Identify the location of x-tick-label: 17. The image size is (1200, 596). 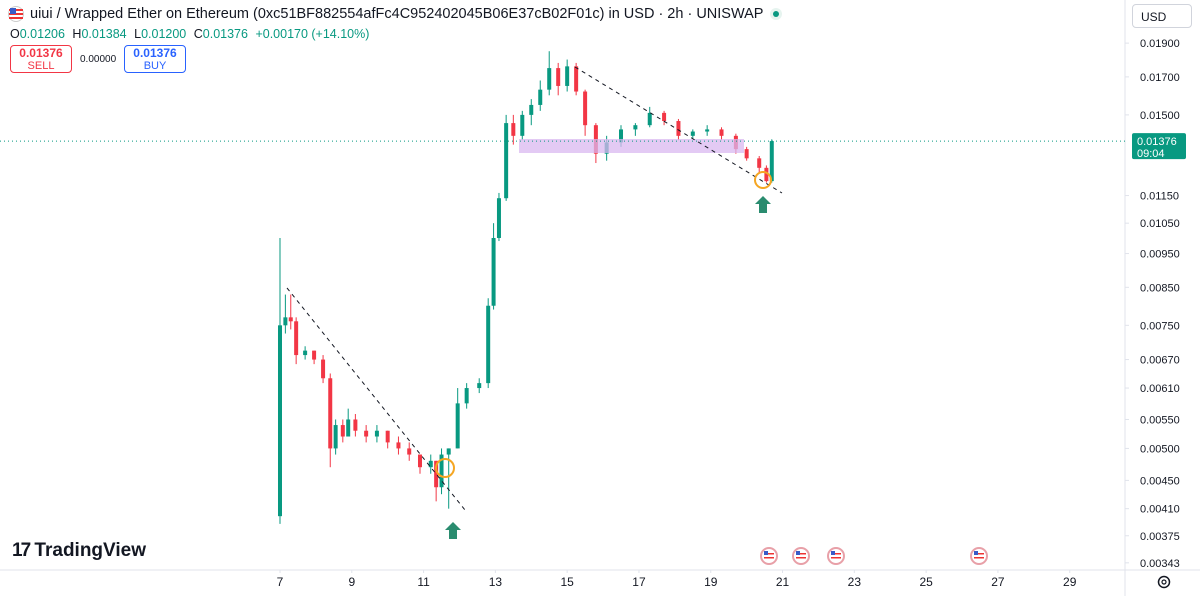
(639, 582).